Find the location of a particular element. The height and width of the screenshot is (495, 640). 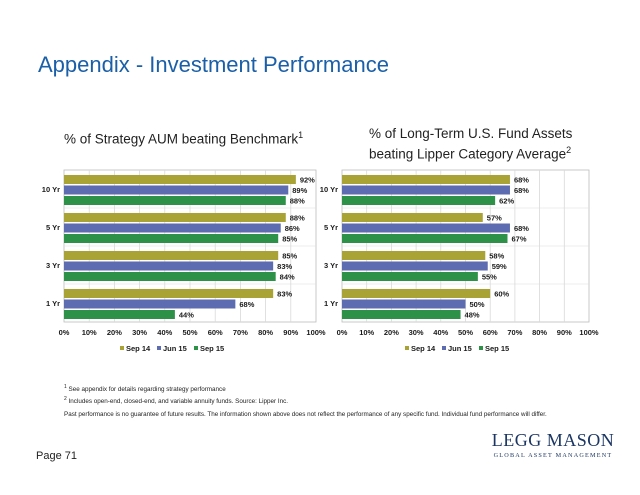

footnote-1-marker: 1 is located at coordinates (65, 387).